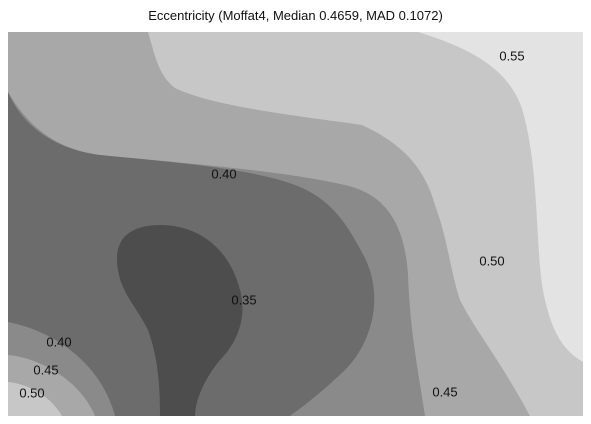  What do you see at coordinates (243, 299) in the screenshot?
I see `contour-label: 0.35` at bounding box center [243, 299].